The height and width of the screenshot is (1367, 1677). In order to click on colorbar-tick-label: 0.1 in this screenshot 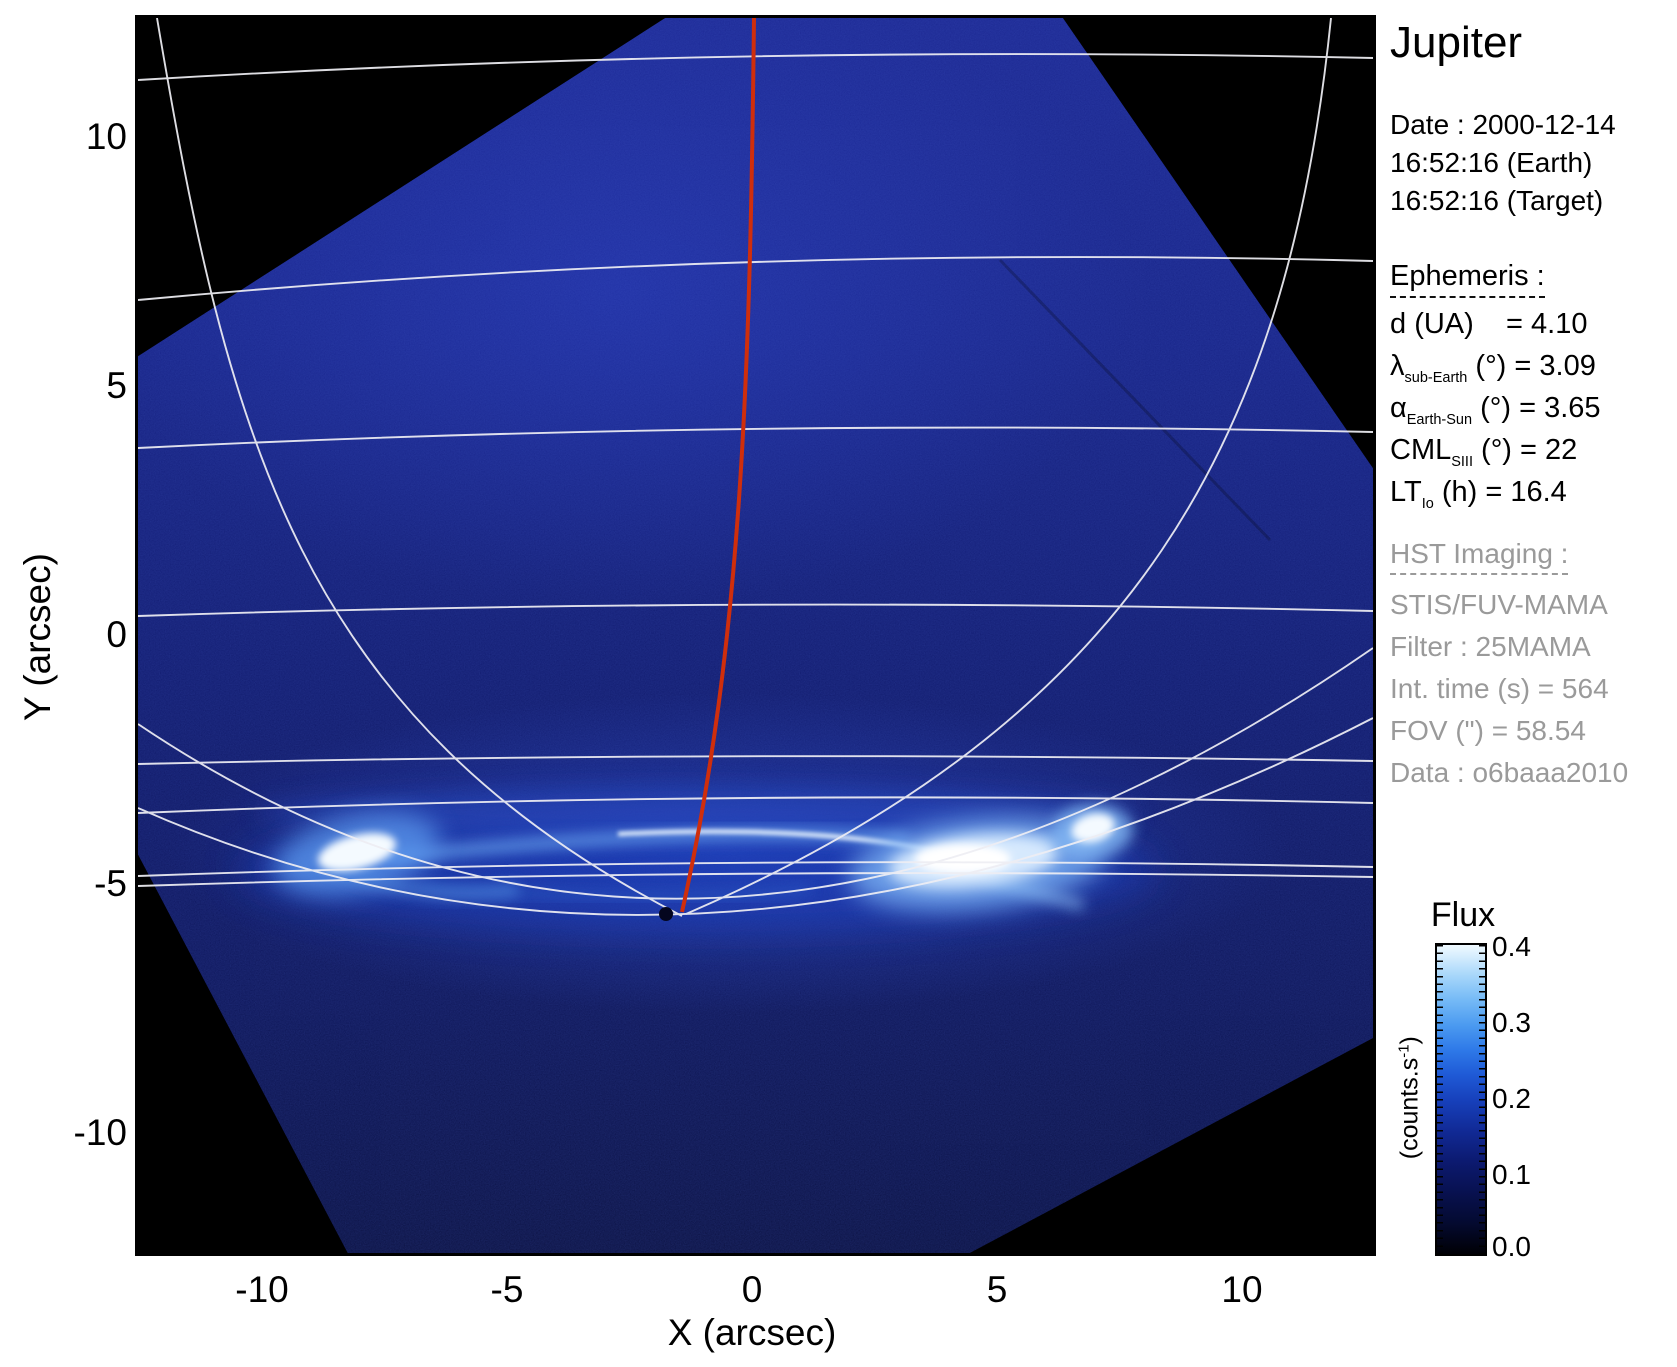, I will do `click(1511, 1174)`.